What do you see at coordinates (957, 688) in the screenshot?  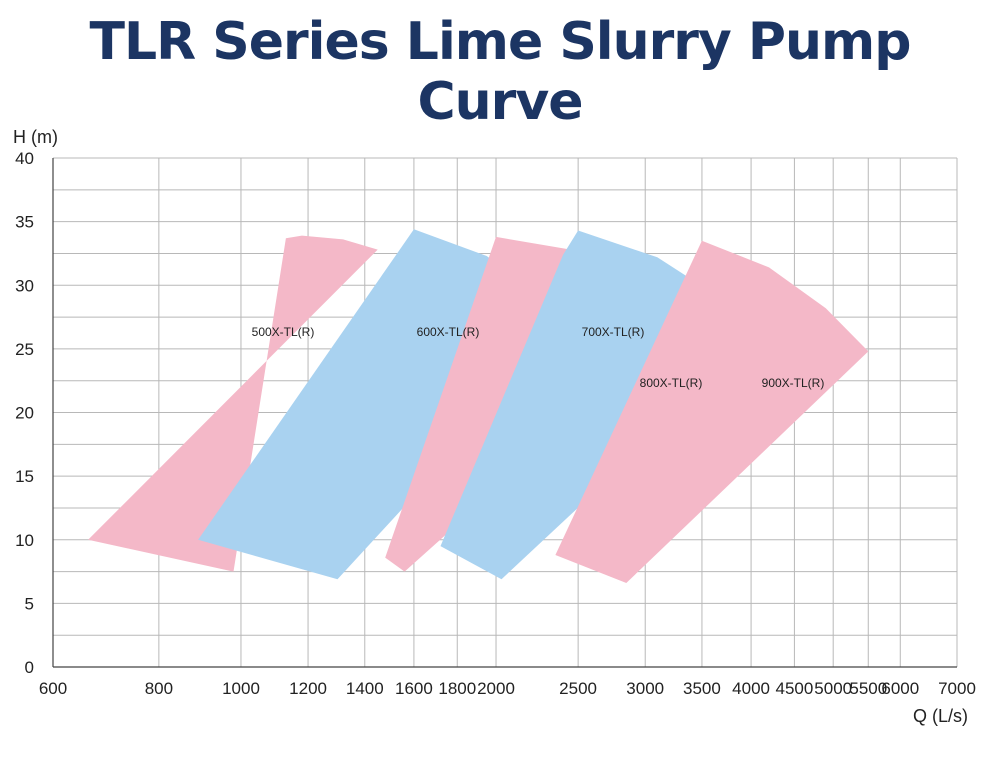 I see `x-tick-label: 7000` at bounding box center [957, 688].